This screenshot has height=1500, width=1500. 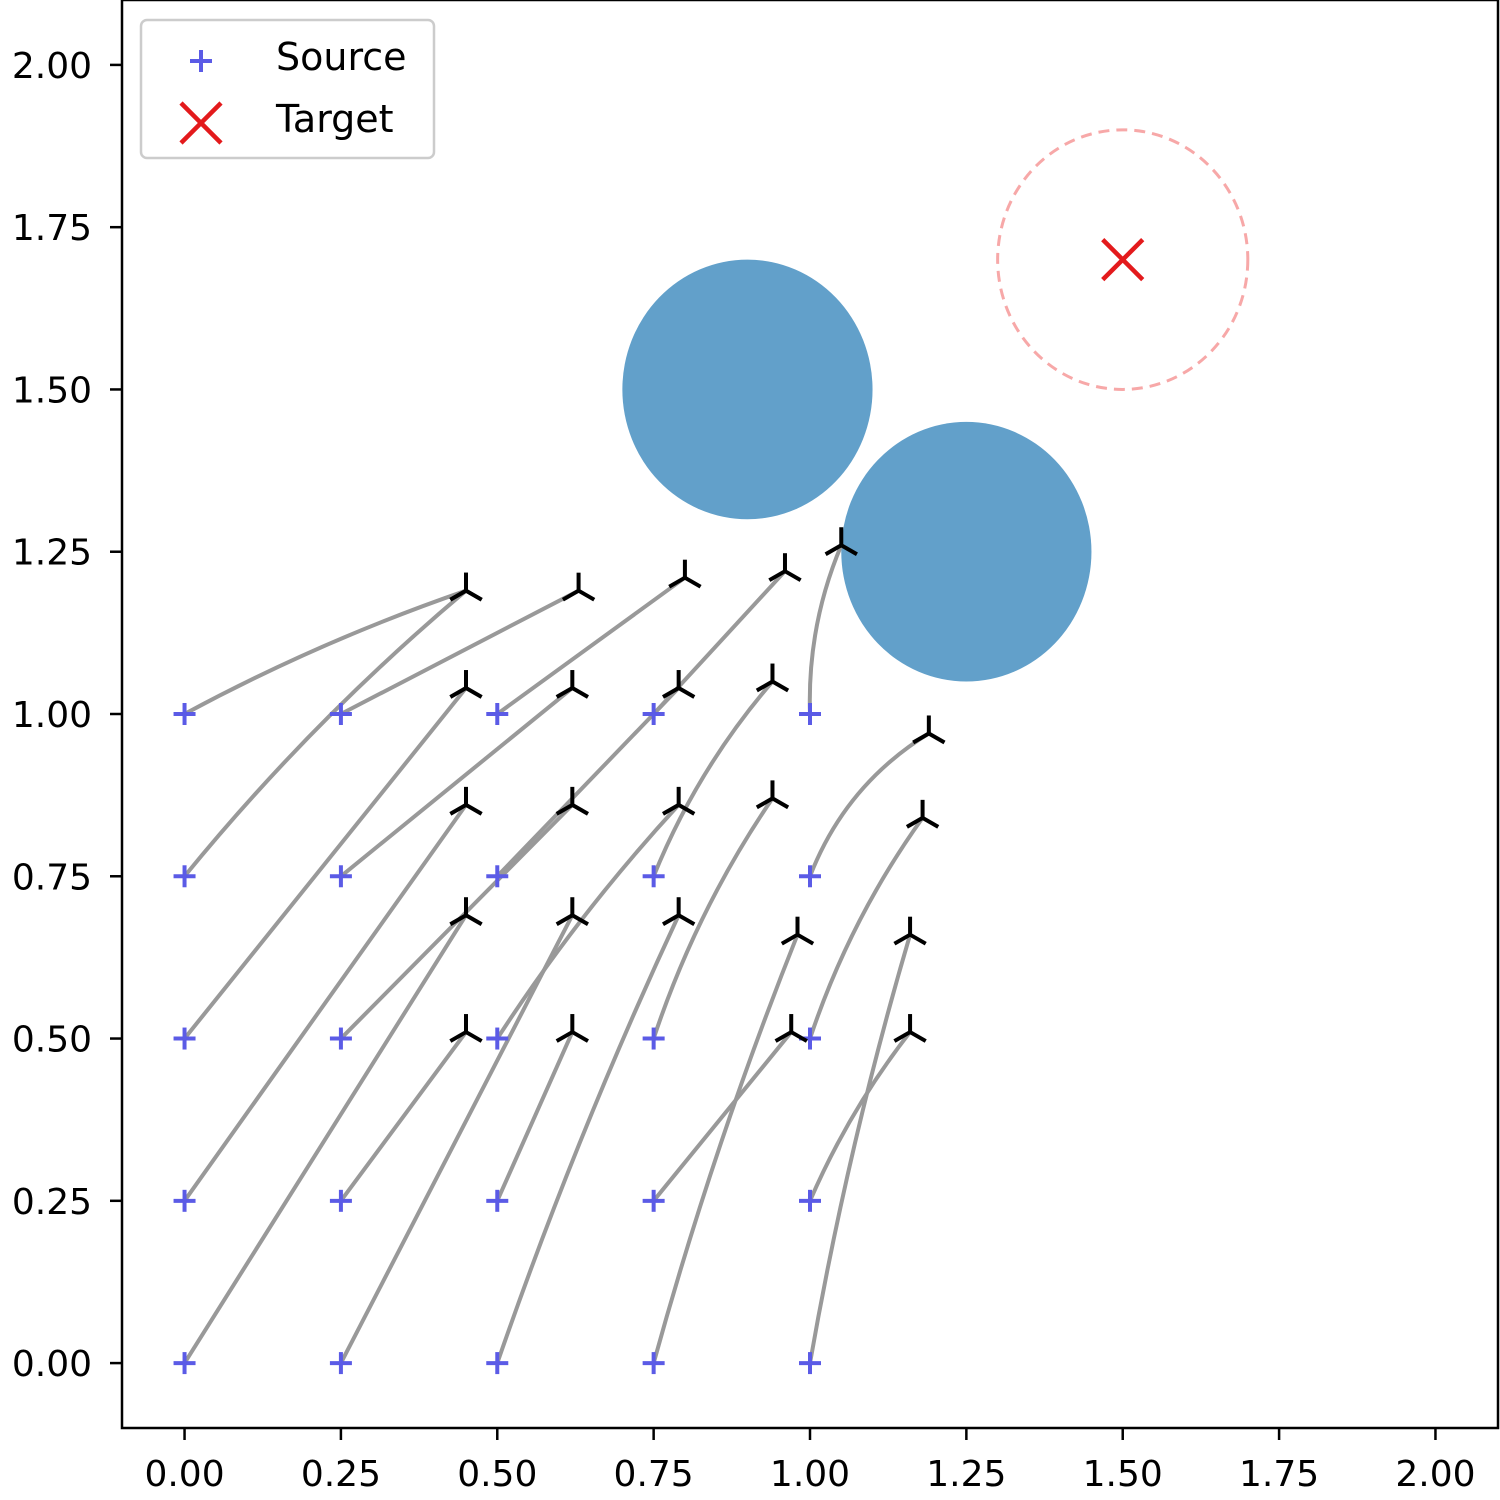 What do you see at coordinates (287, 89) in the screenshot?
I see `legend: Source Target` at bounding box center [287, 89].